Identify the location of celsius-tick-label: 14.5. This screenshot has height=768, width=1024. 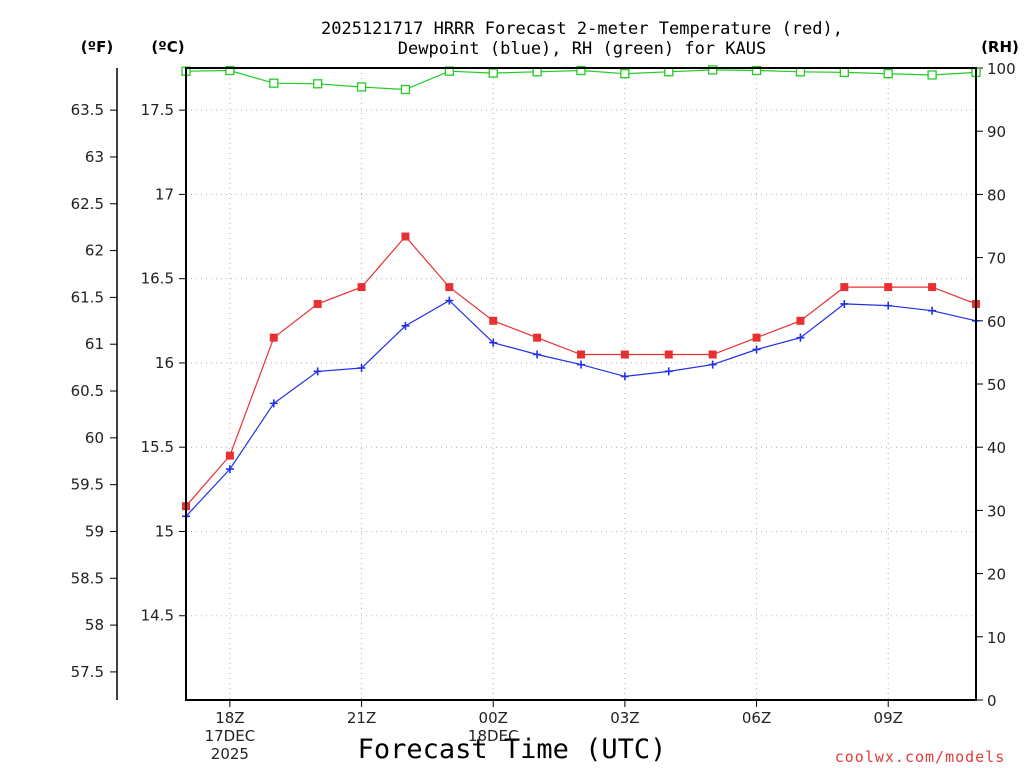
(157, 616).